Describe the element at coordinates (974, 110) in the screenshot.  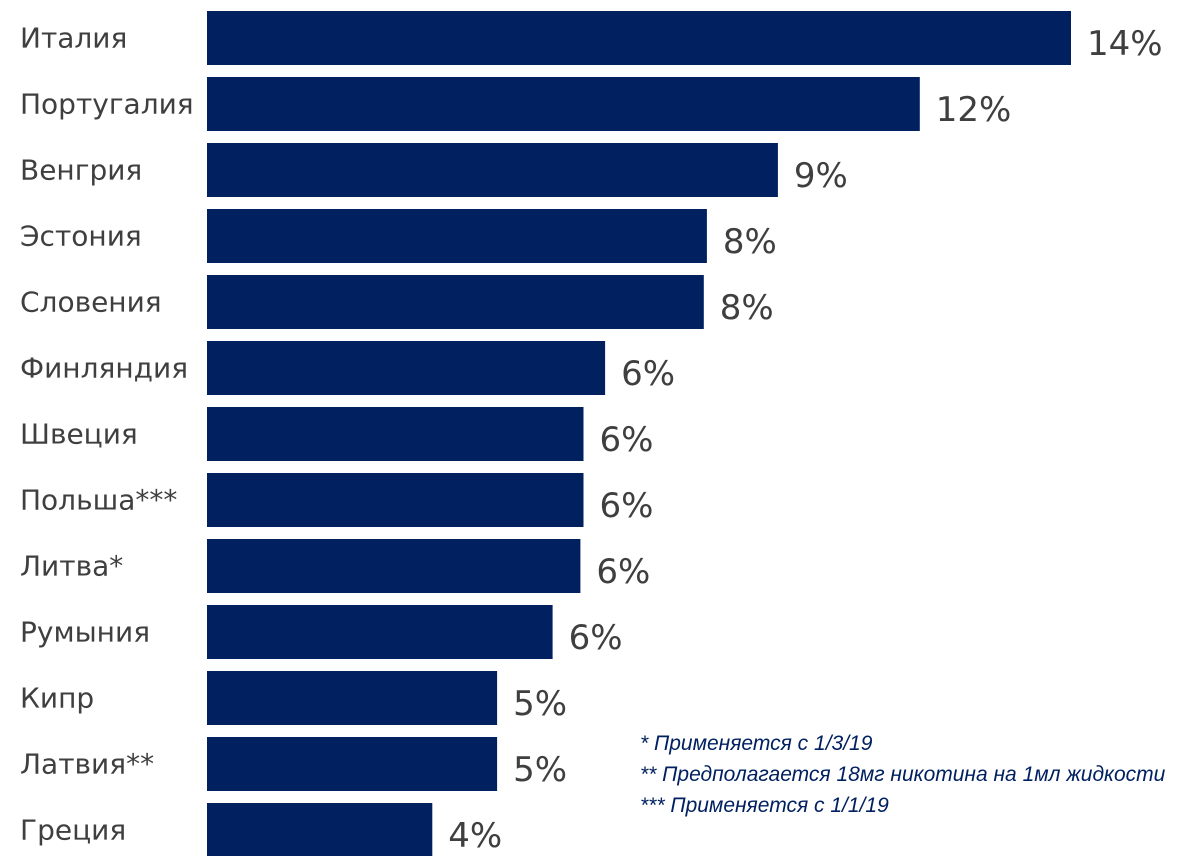
I see `value-label: 12%` at that location.